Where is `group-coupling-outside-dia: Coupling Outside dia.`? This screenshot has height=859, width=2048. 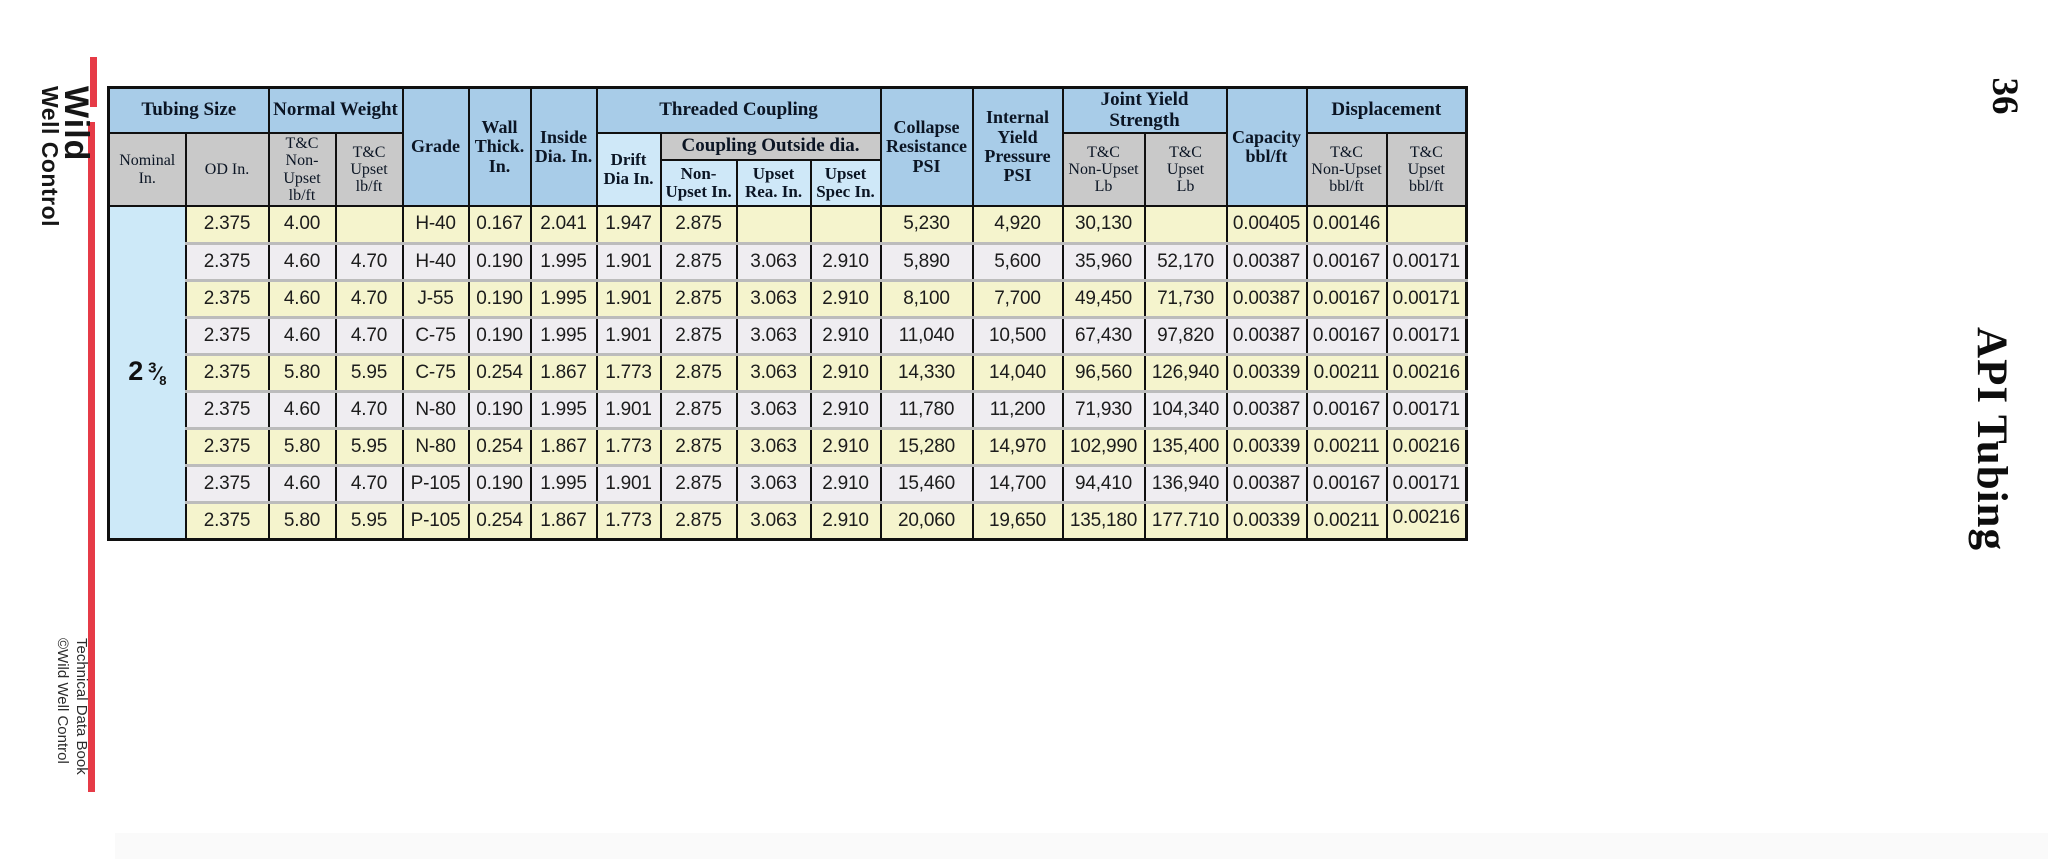 group-coupling-outside-dia: Coupling Outside dia. is located at coordinates (770, 147).